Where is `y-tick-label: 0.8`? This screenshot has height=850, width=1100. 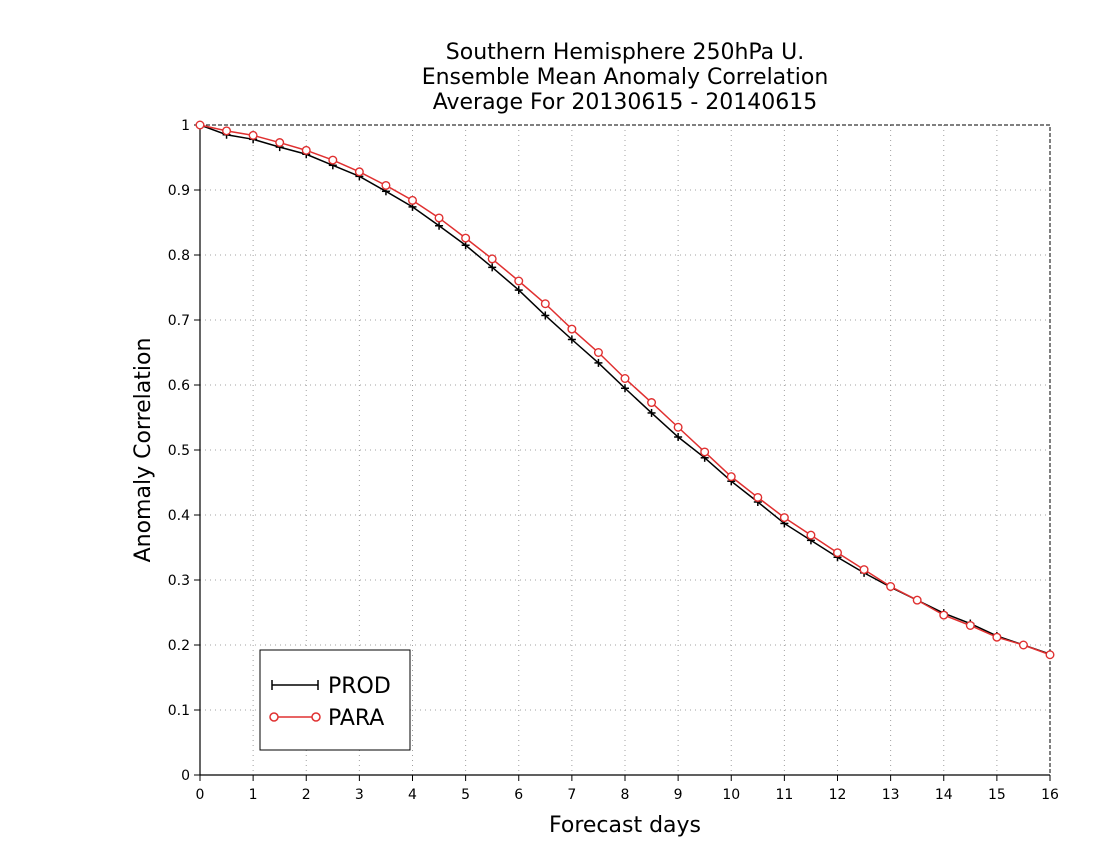
y-tick-label: 0.8 is located at coordinates (179, 256).